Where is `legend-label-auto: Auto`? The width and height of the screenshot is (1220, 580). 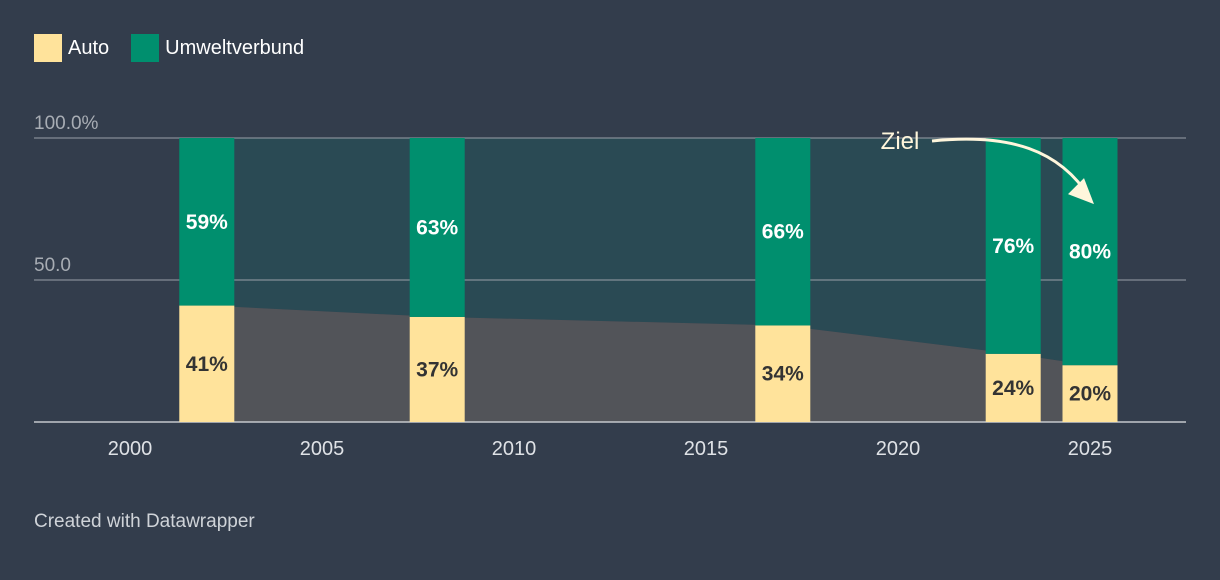
legend-label-auto: Auto is located at coordinates (89, 47).